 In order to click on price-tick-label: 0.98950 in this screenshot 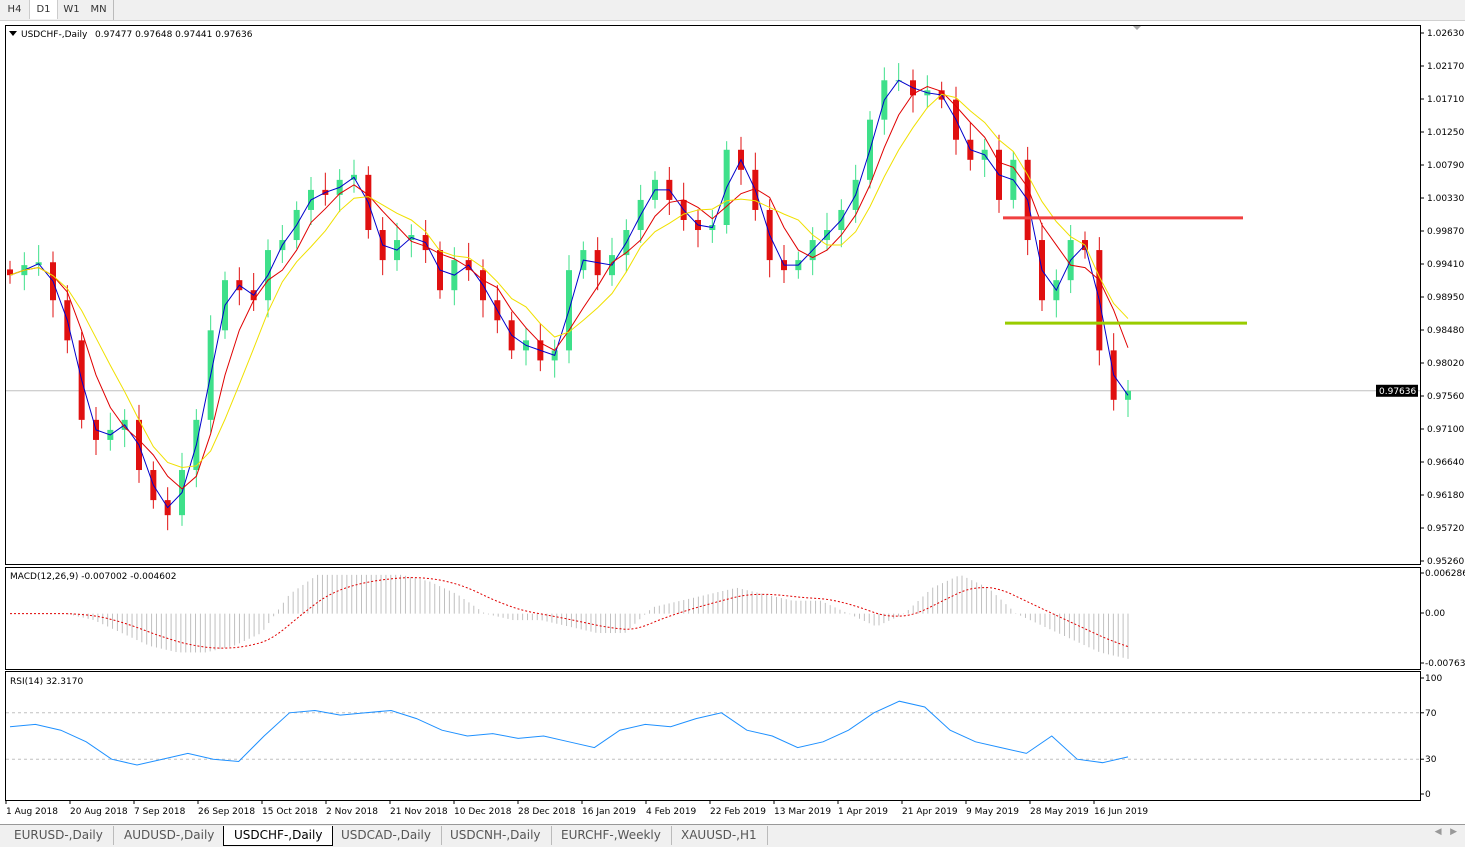, I will do `click(1445, 298)`.